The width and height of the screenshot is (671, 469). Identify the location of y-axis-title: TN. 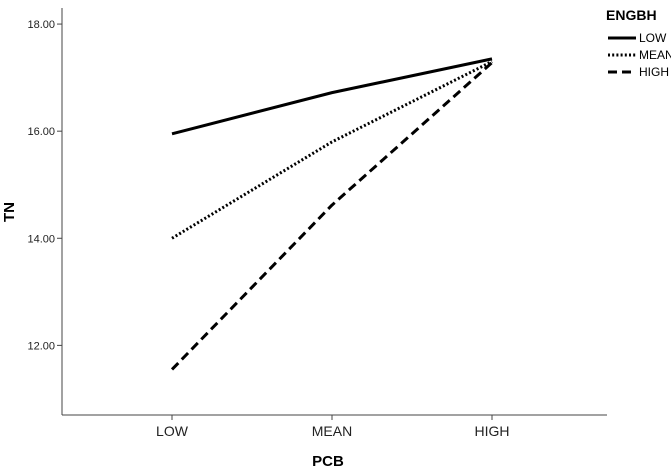
(9, 212).